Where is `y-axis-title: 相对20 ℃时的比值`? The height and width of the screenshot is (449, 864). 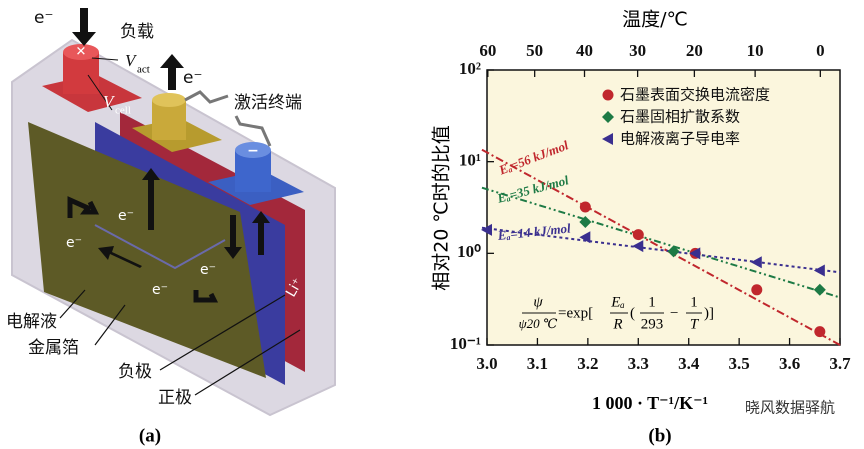 y-axis-title: 相对20 ℃时的比值 is located at coordinates (442, 208).